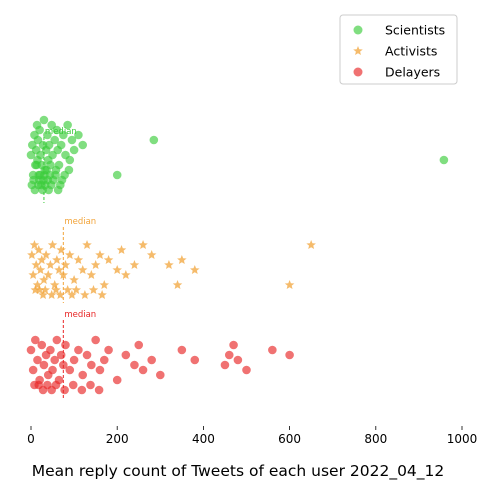  Describe the element at coordinates (411, 51) in the screenshot. I see `legend-label-activists: Activists` at that location.